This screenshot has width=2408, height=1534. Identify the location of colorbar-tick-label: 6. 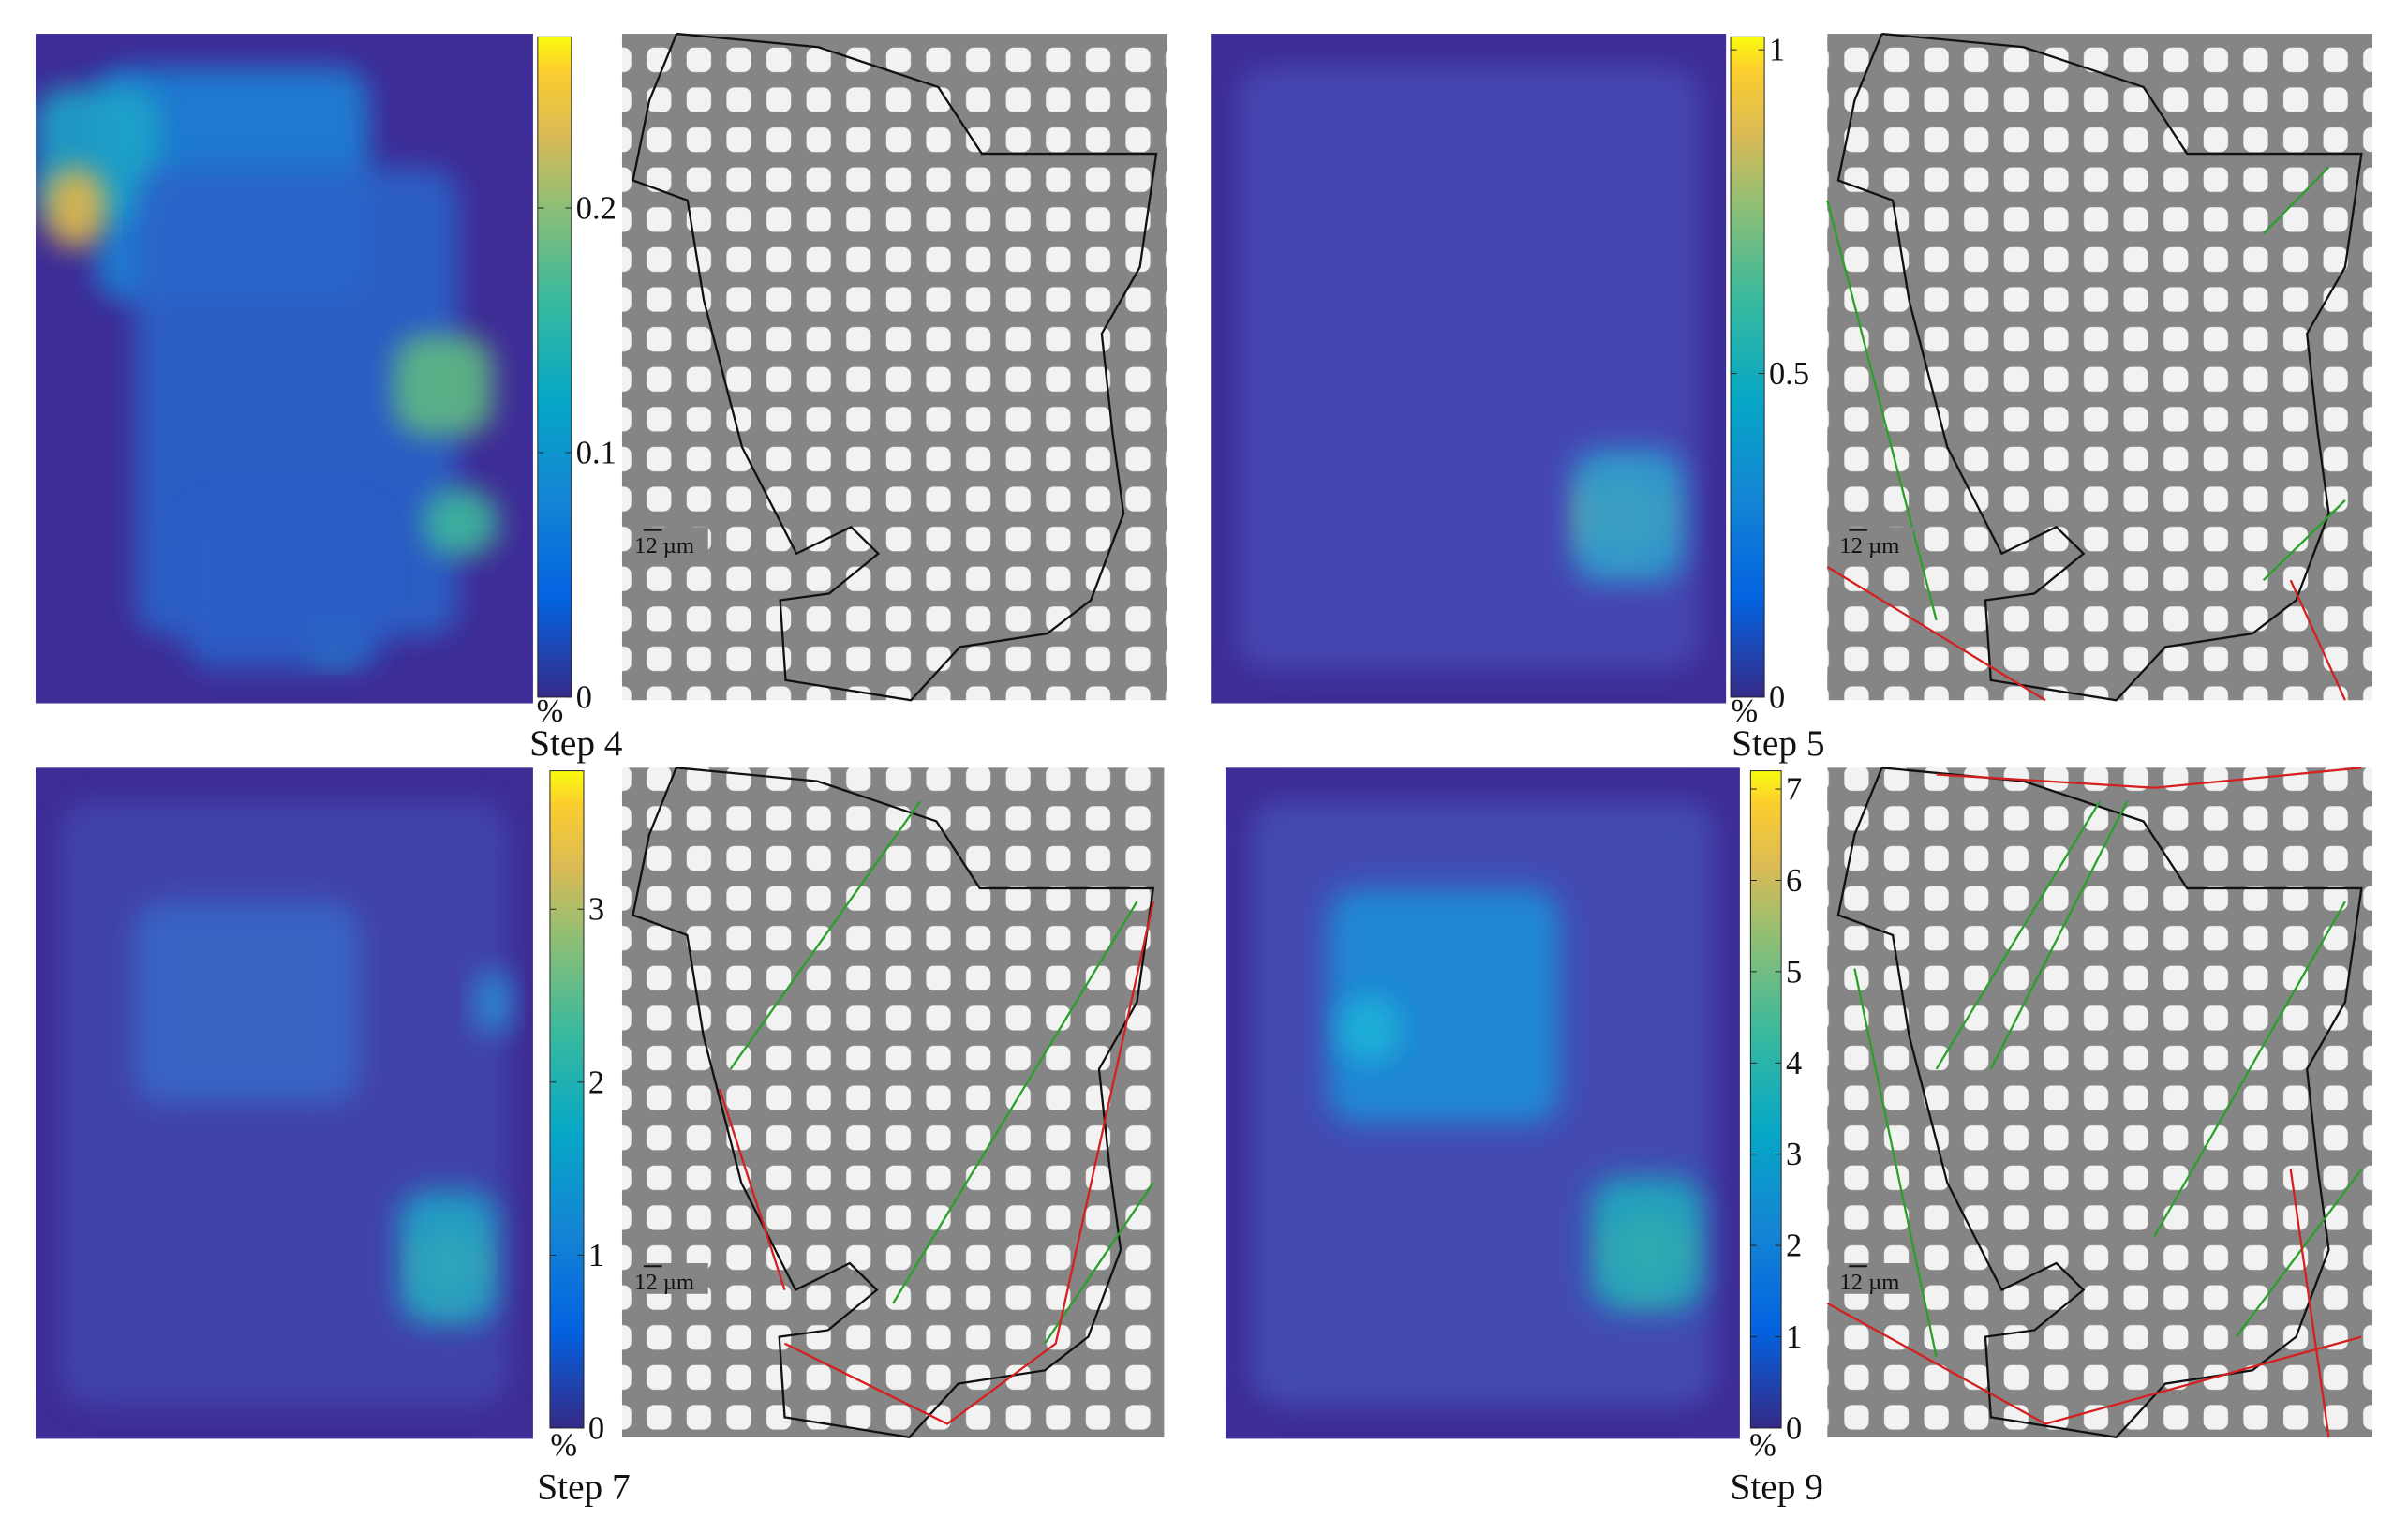
(1794, 881).